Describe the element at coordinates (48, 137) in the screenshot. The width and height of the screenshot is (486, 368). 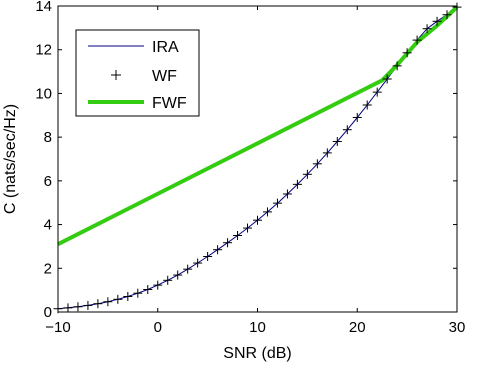
I see `y-tick-label: 8` at that location.